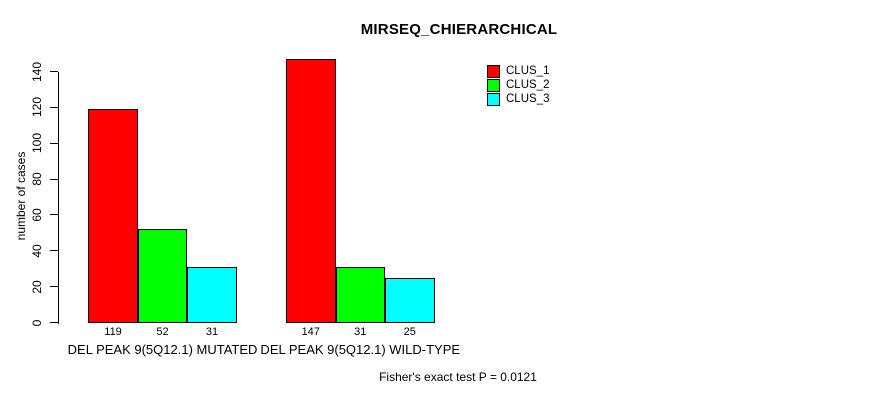  I want to click on legend-label: CLUS_3, so click(528, 99).